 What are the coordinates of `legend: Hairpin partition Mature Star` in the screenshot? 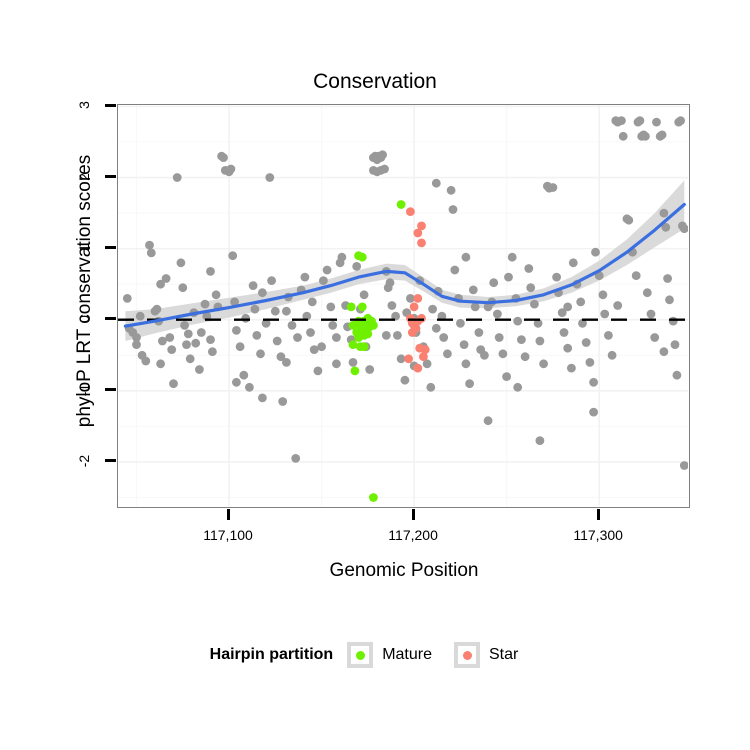 It's located at (375, 655).